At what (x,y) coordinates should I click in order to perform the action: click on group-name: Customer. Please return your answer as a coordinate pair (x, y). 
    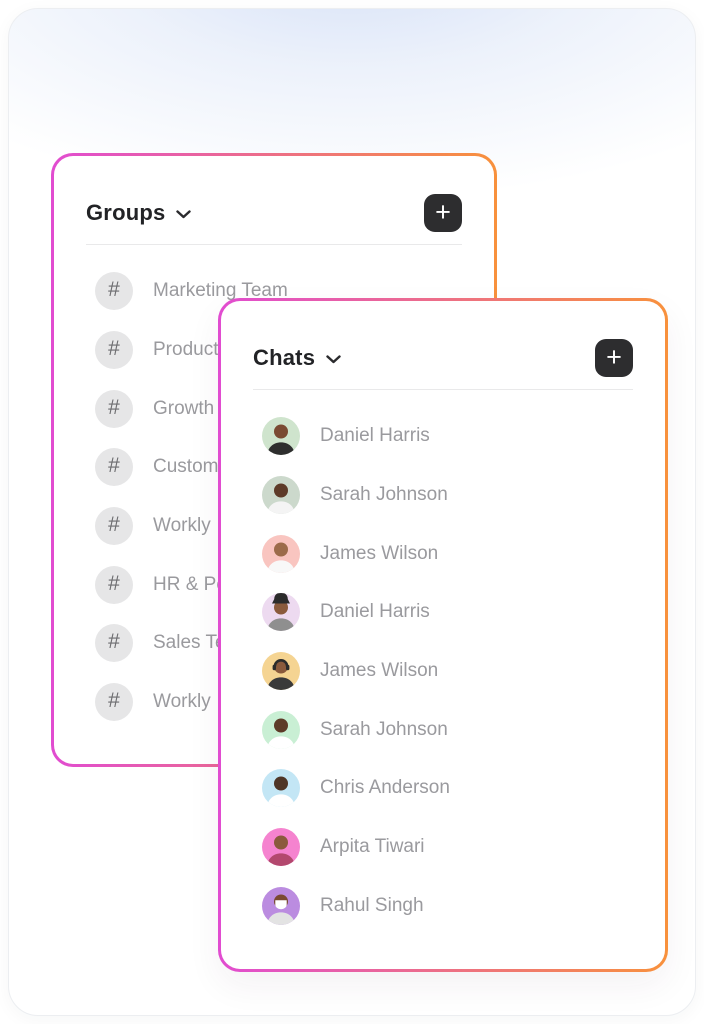
    Looking at the image, I should click on (194, 467).